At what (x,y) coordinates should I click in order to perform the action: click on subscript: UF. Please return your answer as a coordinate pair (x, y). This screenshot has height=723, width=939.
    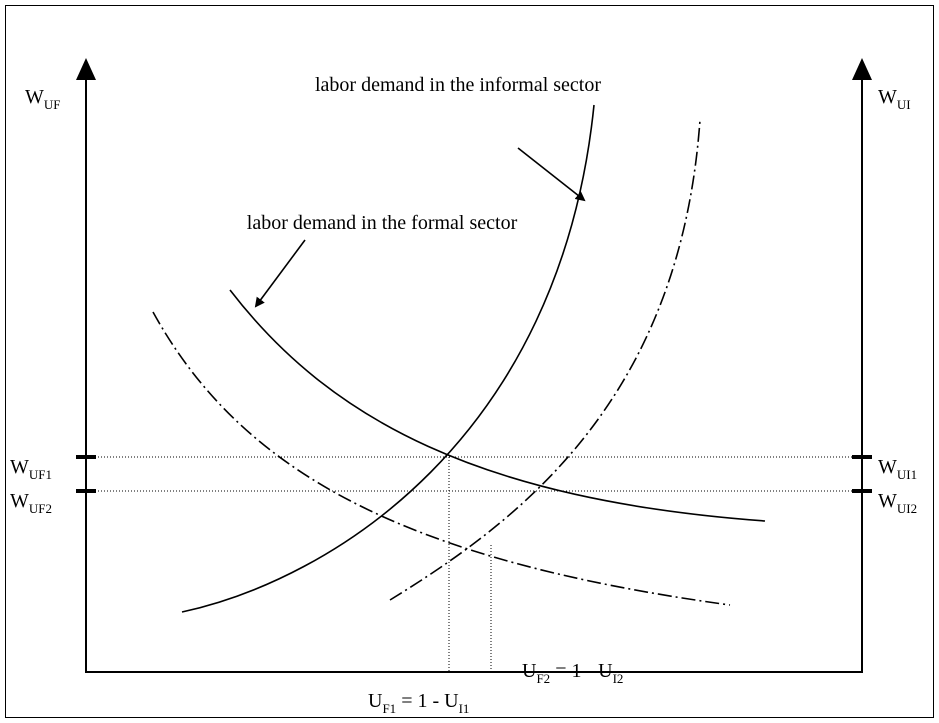
    Looking at the image, I should click on (52, 104).